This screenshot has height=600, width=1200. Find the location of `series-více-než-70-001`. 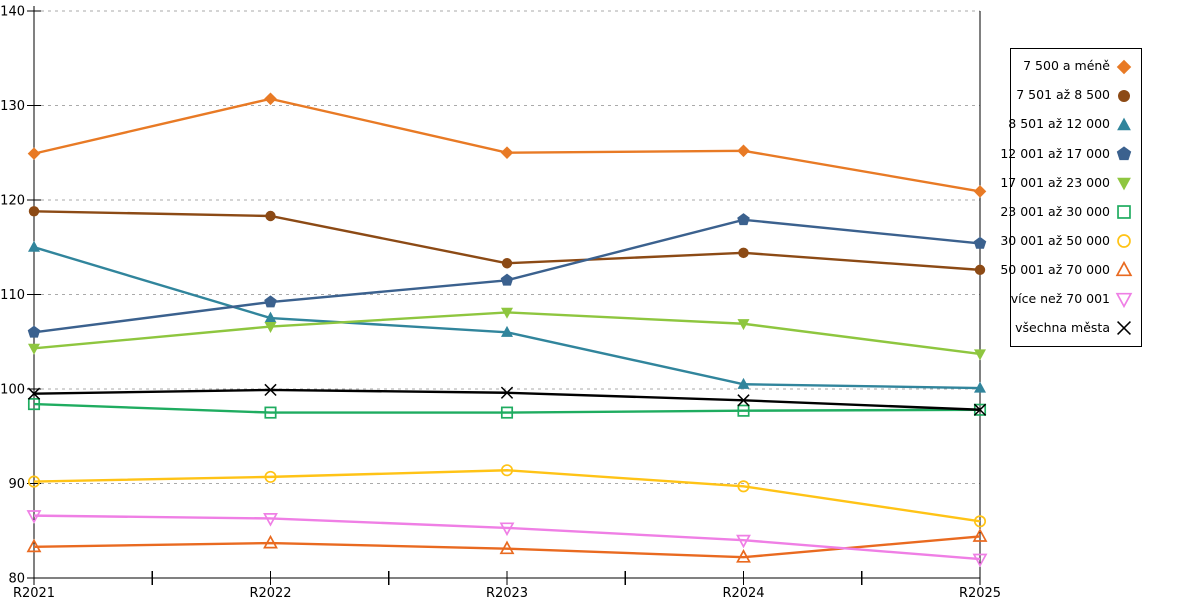

series-více-než-70-001 is located at coordinates (507, 539).